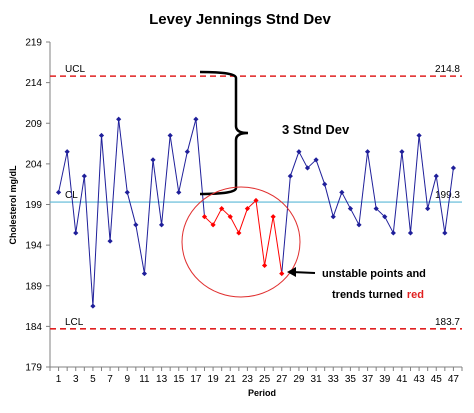  Describe the element at coordinates (368, 379) in the screenshot. I see `x-tick-label: 37` at that location.